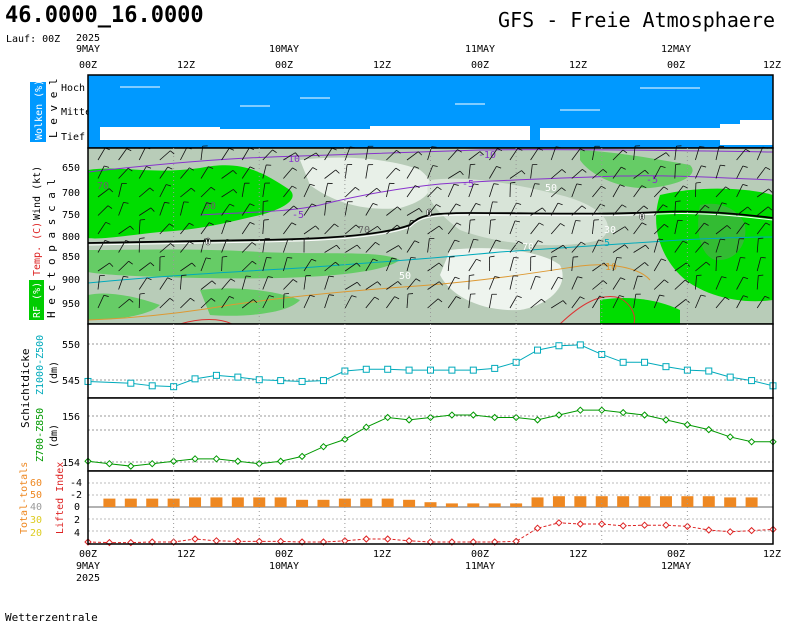  Describe the element at coordinates (33, 39) in the screenshot. I see `run-label: Lauf: 00Z` at that location.